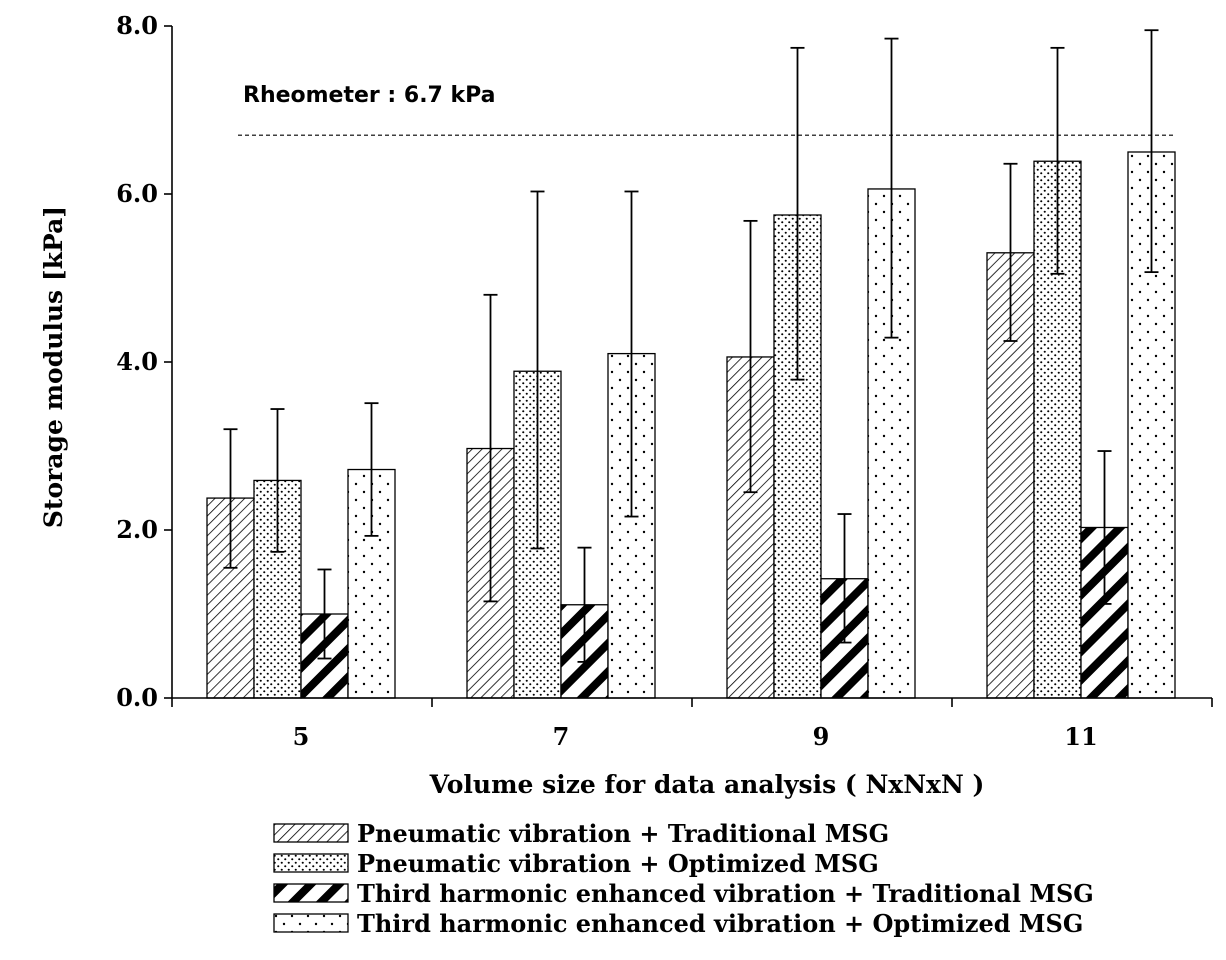 Image resolution: width=1226 pixels, height=960 pixels. I want to click on legend-label-s2: Pneumatic vibration + Optimized MSG, so click(618, 863).